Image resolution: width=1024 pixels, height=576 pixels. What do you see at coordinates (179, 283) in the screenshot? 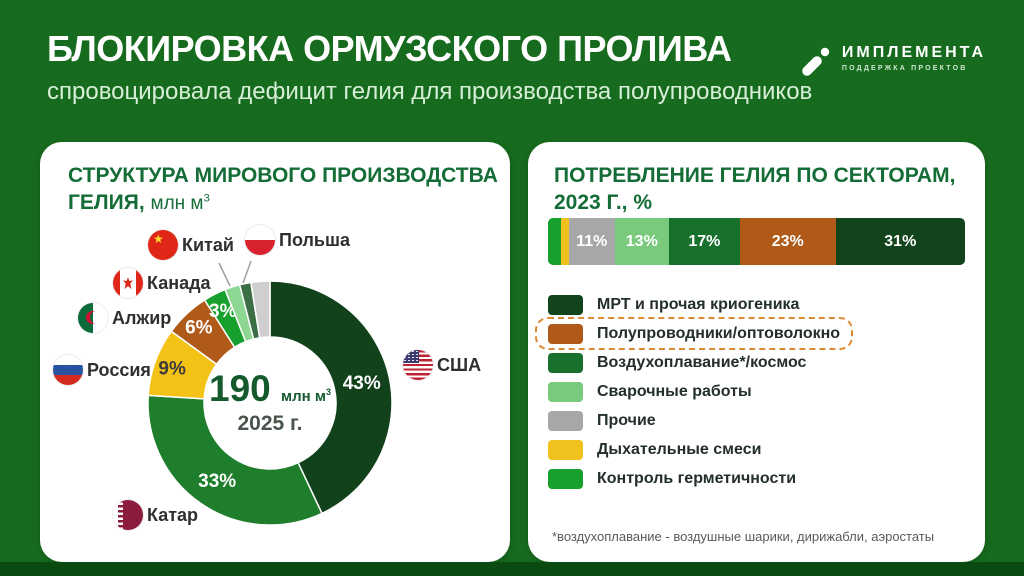
I see `country-label-canada: Канада` at bounding box center [179, 283].